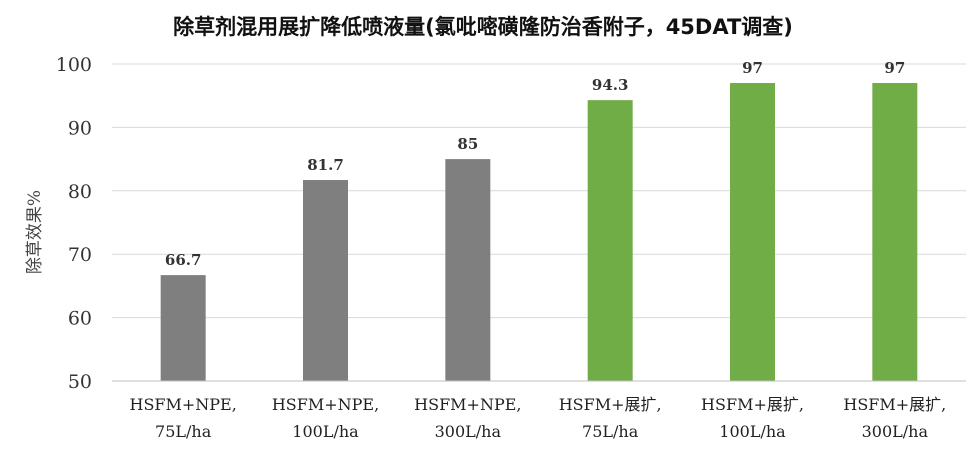 The width and height of the screenshot is (966, 449). I want to click on y-tick-label: 70, so click(80, 255).